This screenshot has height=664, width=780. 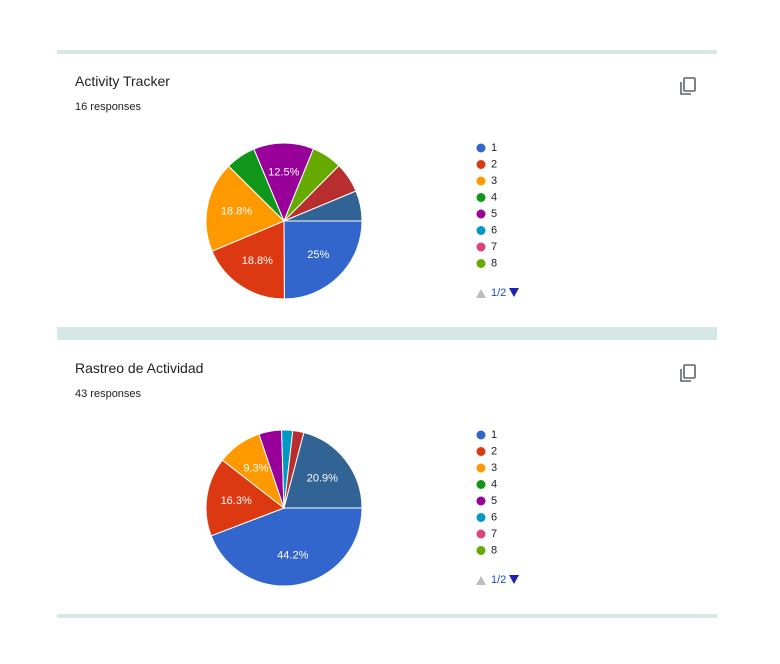 What do you see at coordinates (387, 333) in the screenshot?
I see `card-separator` at bounding box center [387, 333].